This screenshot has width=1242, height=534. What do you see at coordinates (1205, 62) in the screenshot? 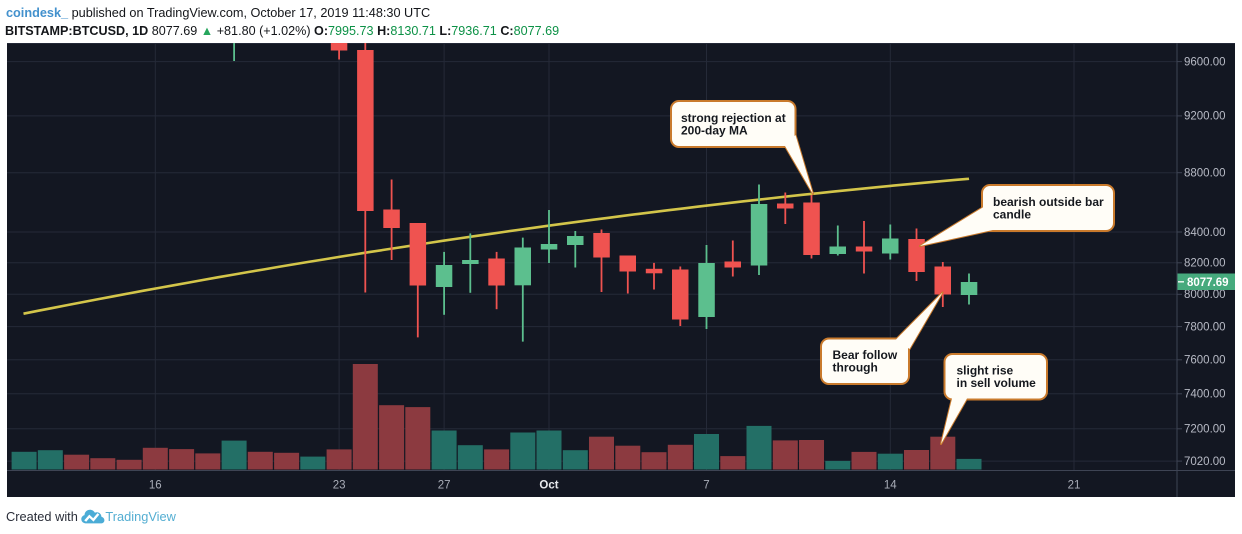
I see `svg-text: 9600.00` at bounding box center [1205, 62].